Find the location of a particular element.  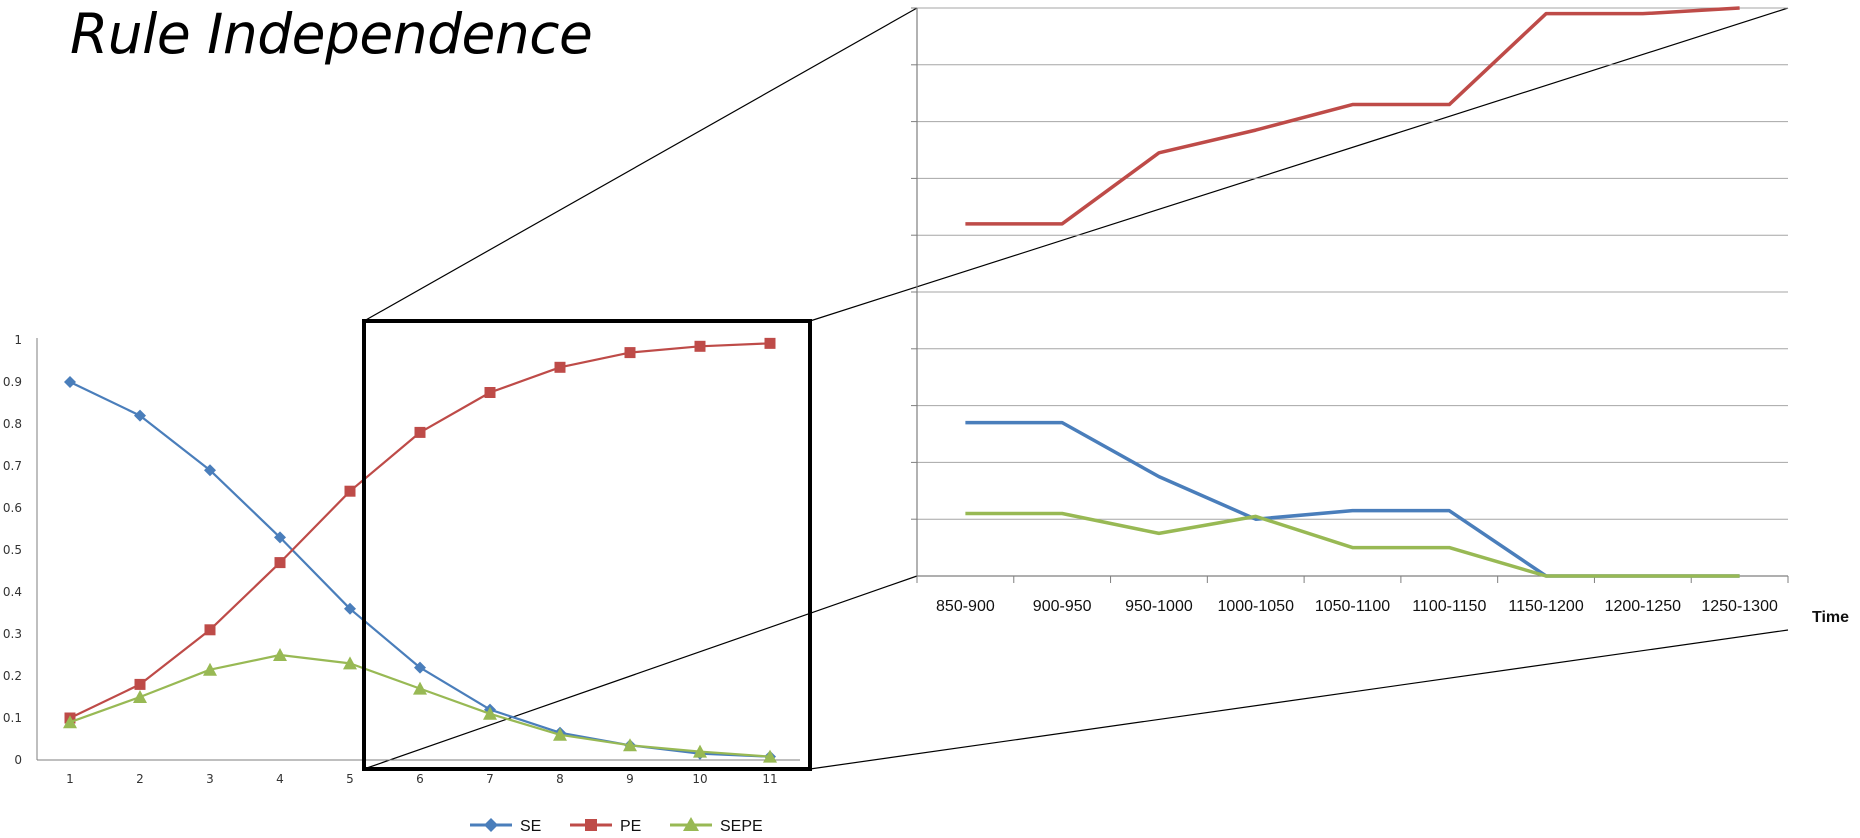

zoomed-x-tick-label: 950-1000 is located at coordinates (1159, 606).